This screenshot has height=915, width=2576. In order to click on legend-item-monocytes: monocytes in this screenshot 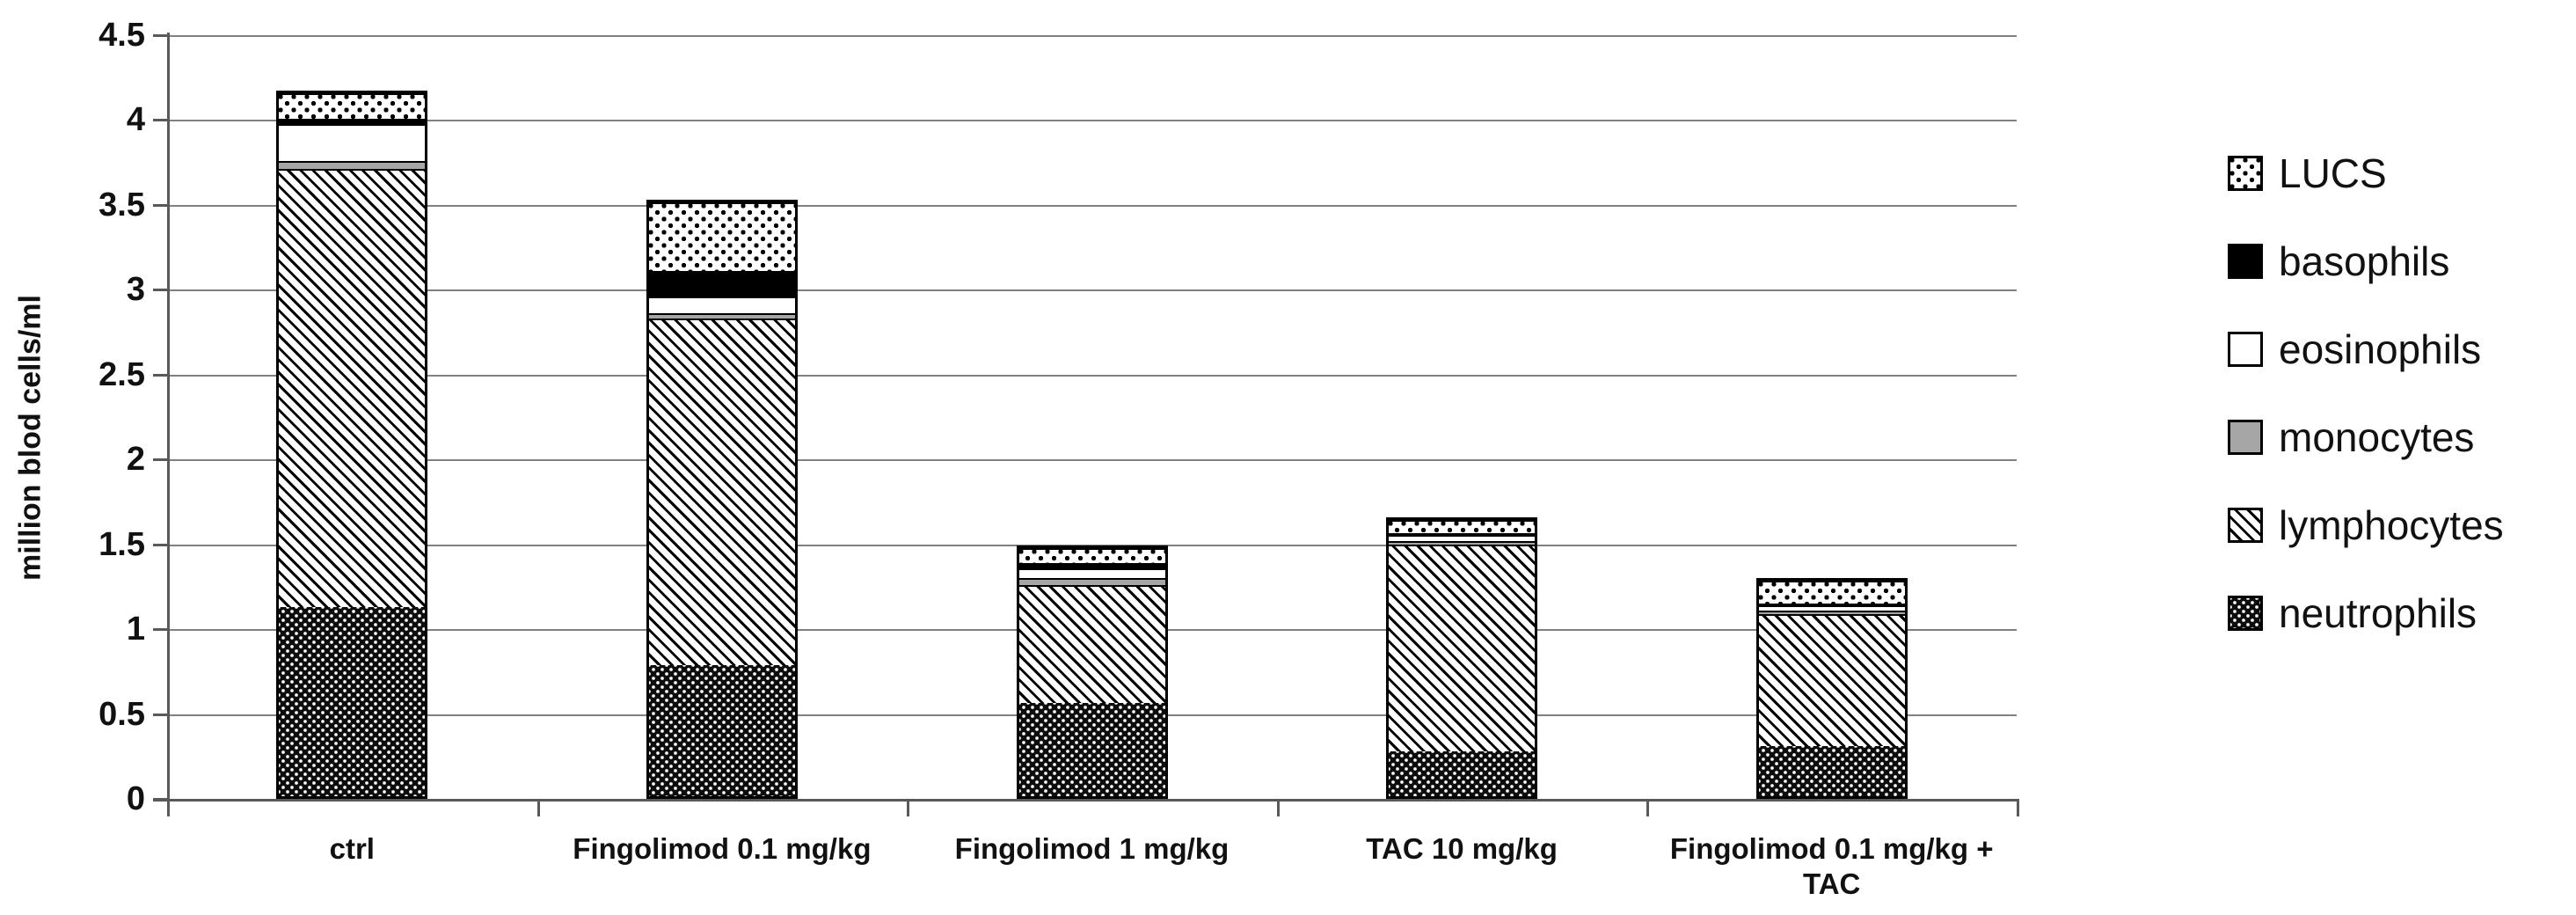, I will do `click(2351, 437)`.